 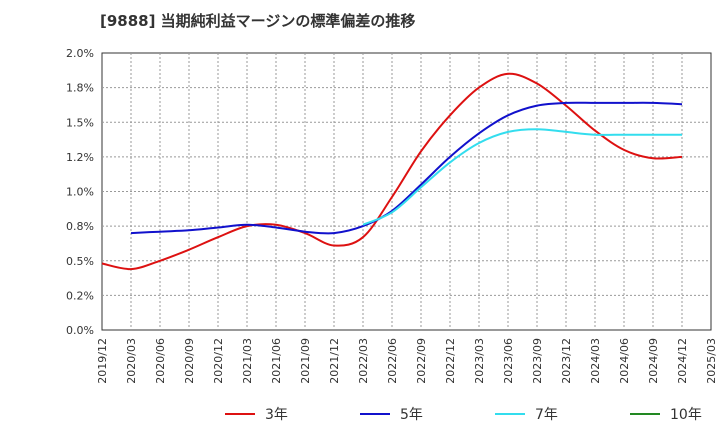 What do you see at coordinates (189, 361) in the screenshot?
I see `x-tick-label: 2020/09` at bounding box center [189, 361].